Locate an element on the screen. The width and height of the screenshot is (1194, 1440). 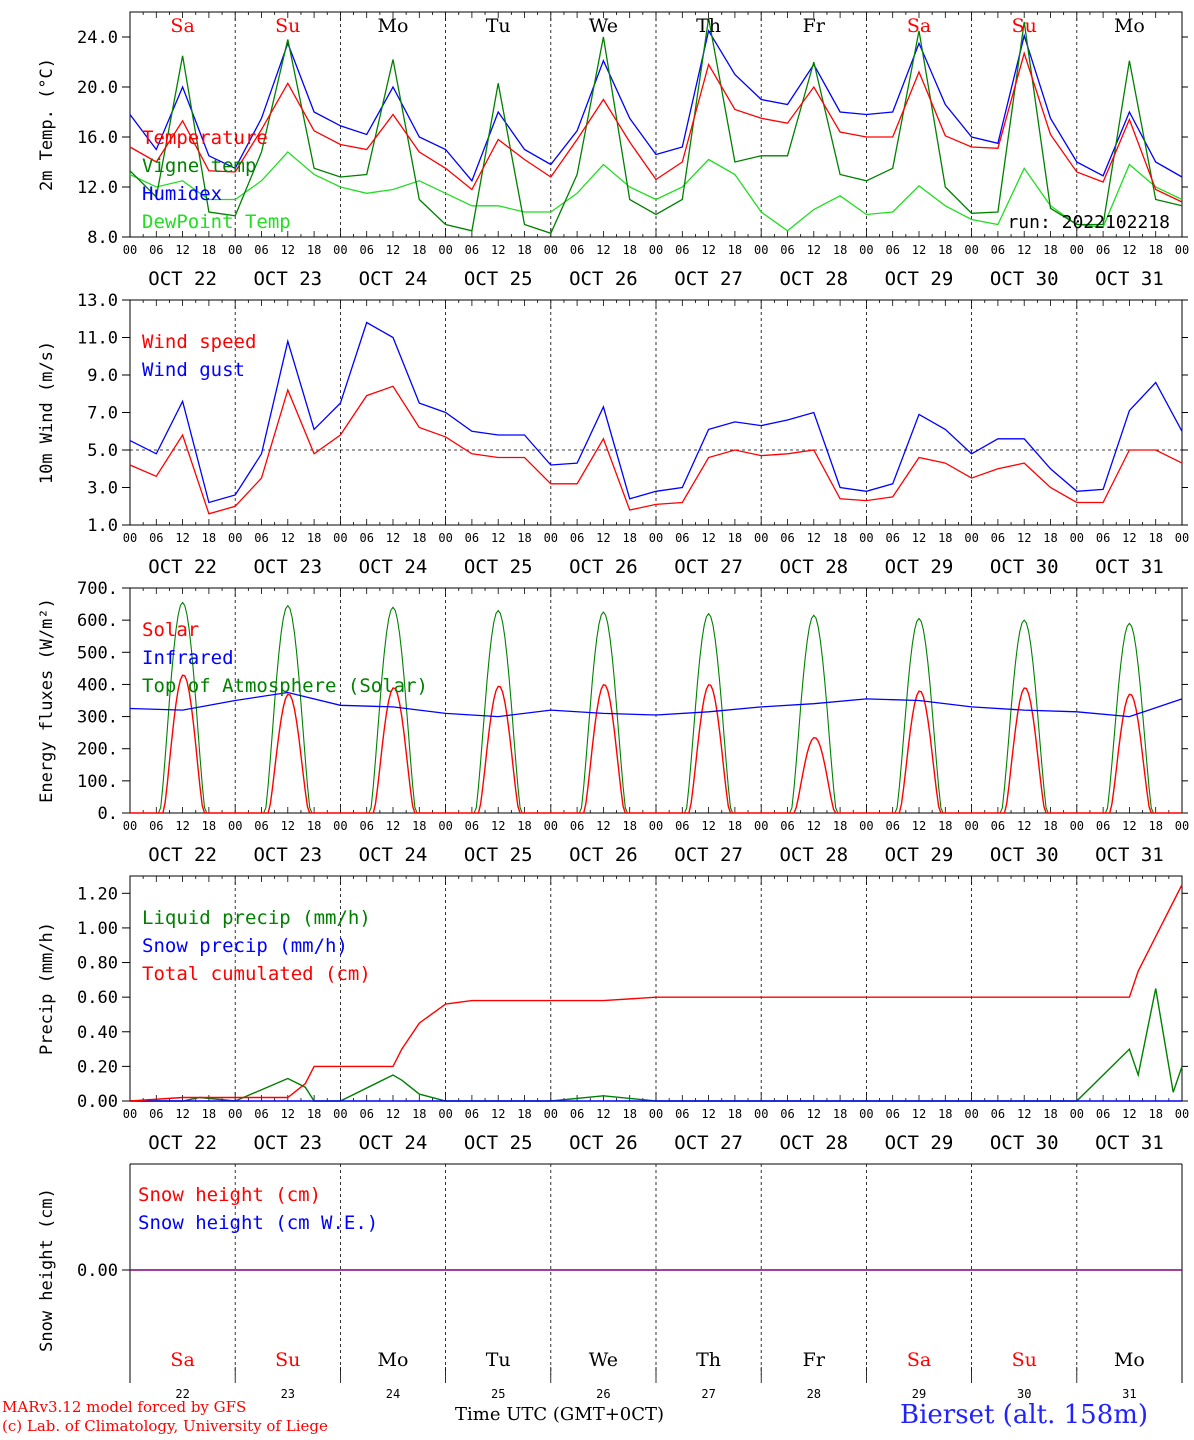
legend-wind-speed: Wind speed is located at coordinates (199, 342).